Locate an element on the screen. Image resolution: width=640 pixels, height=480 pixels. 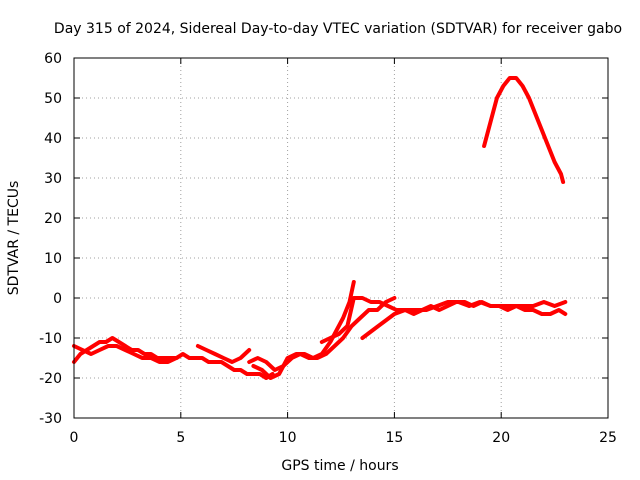
y-tick-label: -10 is located at coordinates (50, 339).